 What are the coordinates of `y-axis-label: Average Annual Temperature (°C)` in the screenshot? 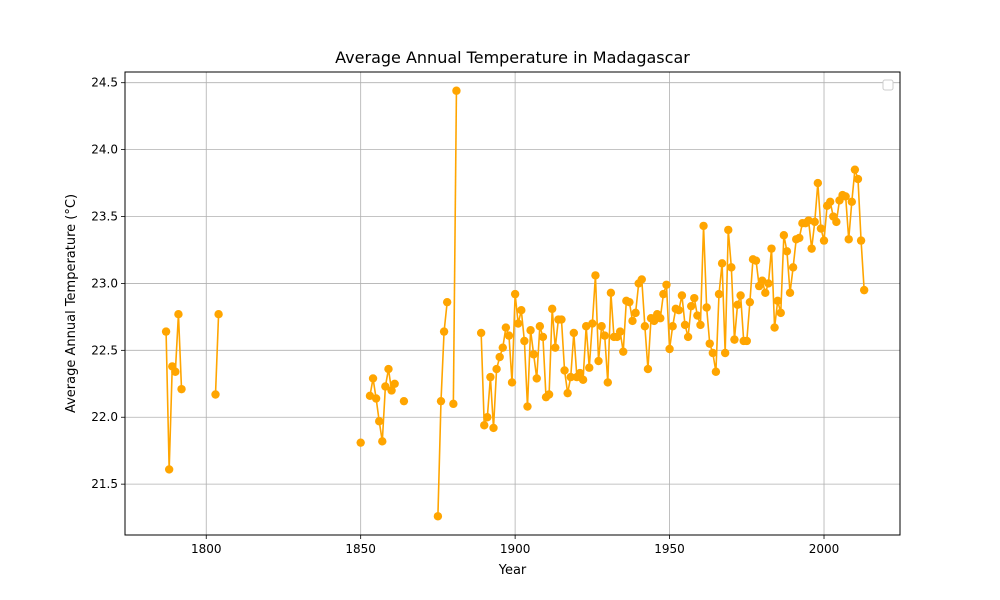 It's located at (71, 303).